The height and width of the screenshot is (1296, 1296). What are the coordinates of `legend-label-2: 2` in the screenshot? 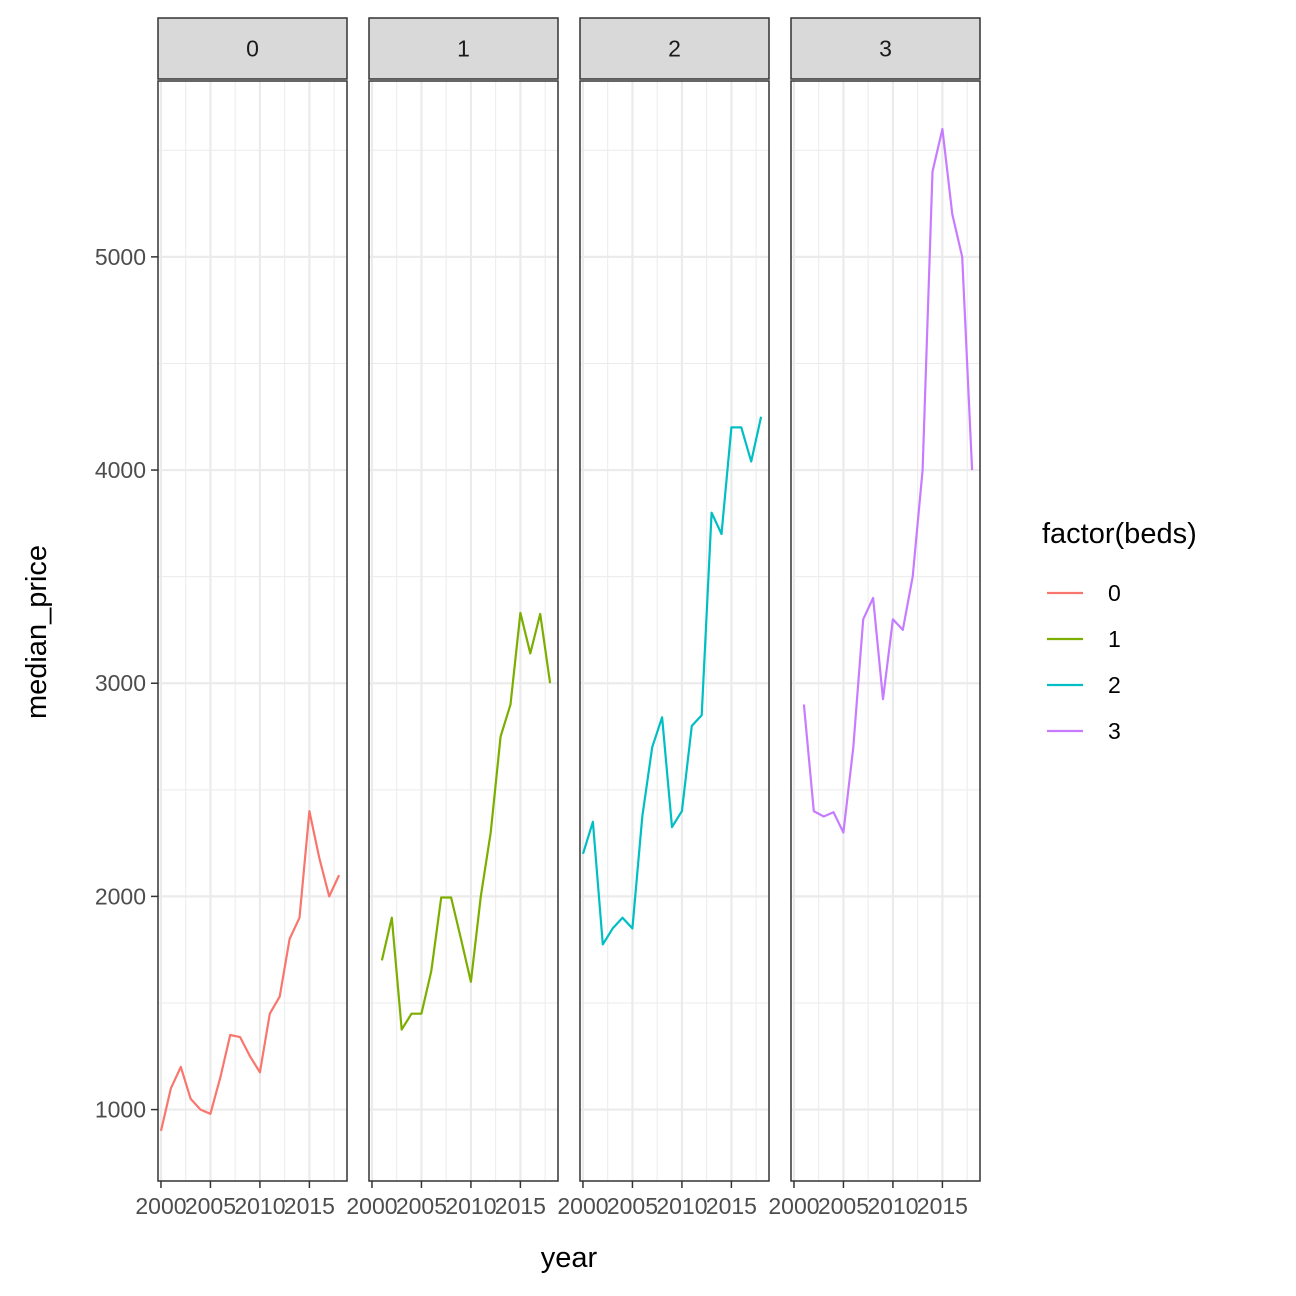 It's located at (1114, 685).